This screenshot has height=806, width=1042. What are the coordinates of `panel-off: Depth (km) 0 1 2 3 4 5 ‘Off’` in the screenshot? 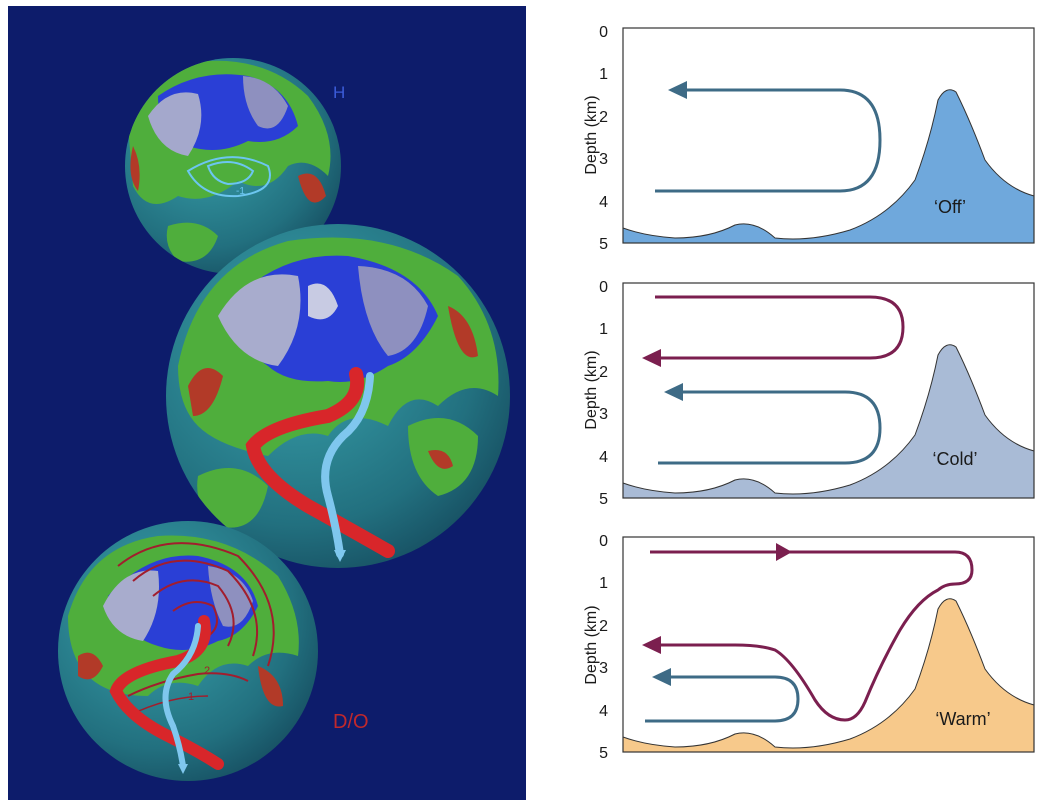 It's located at (809, 138).